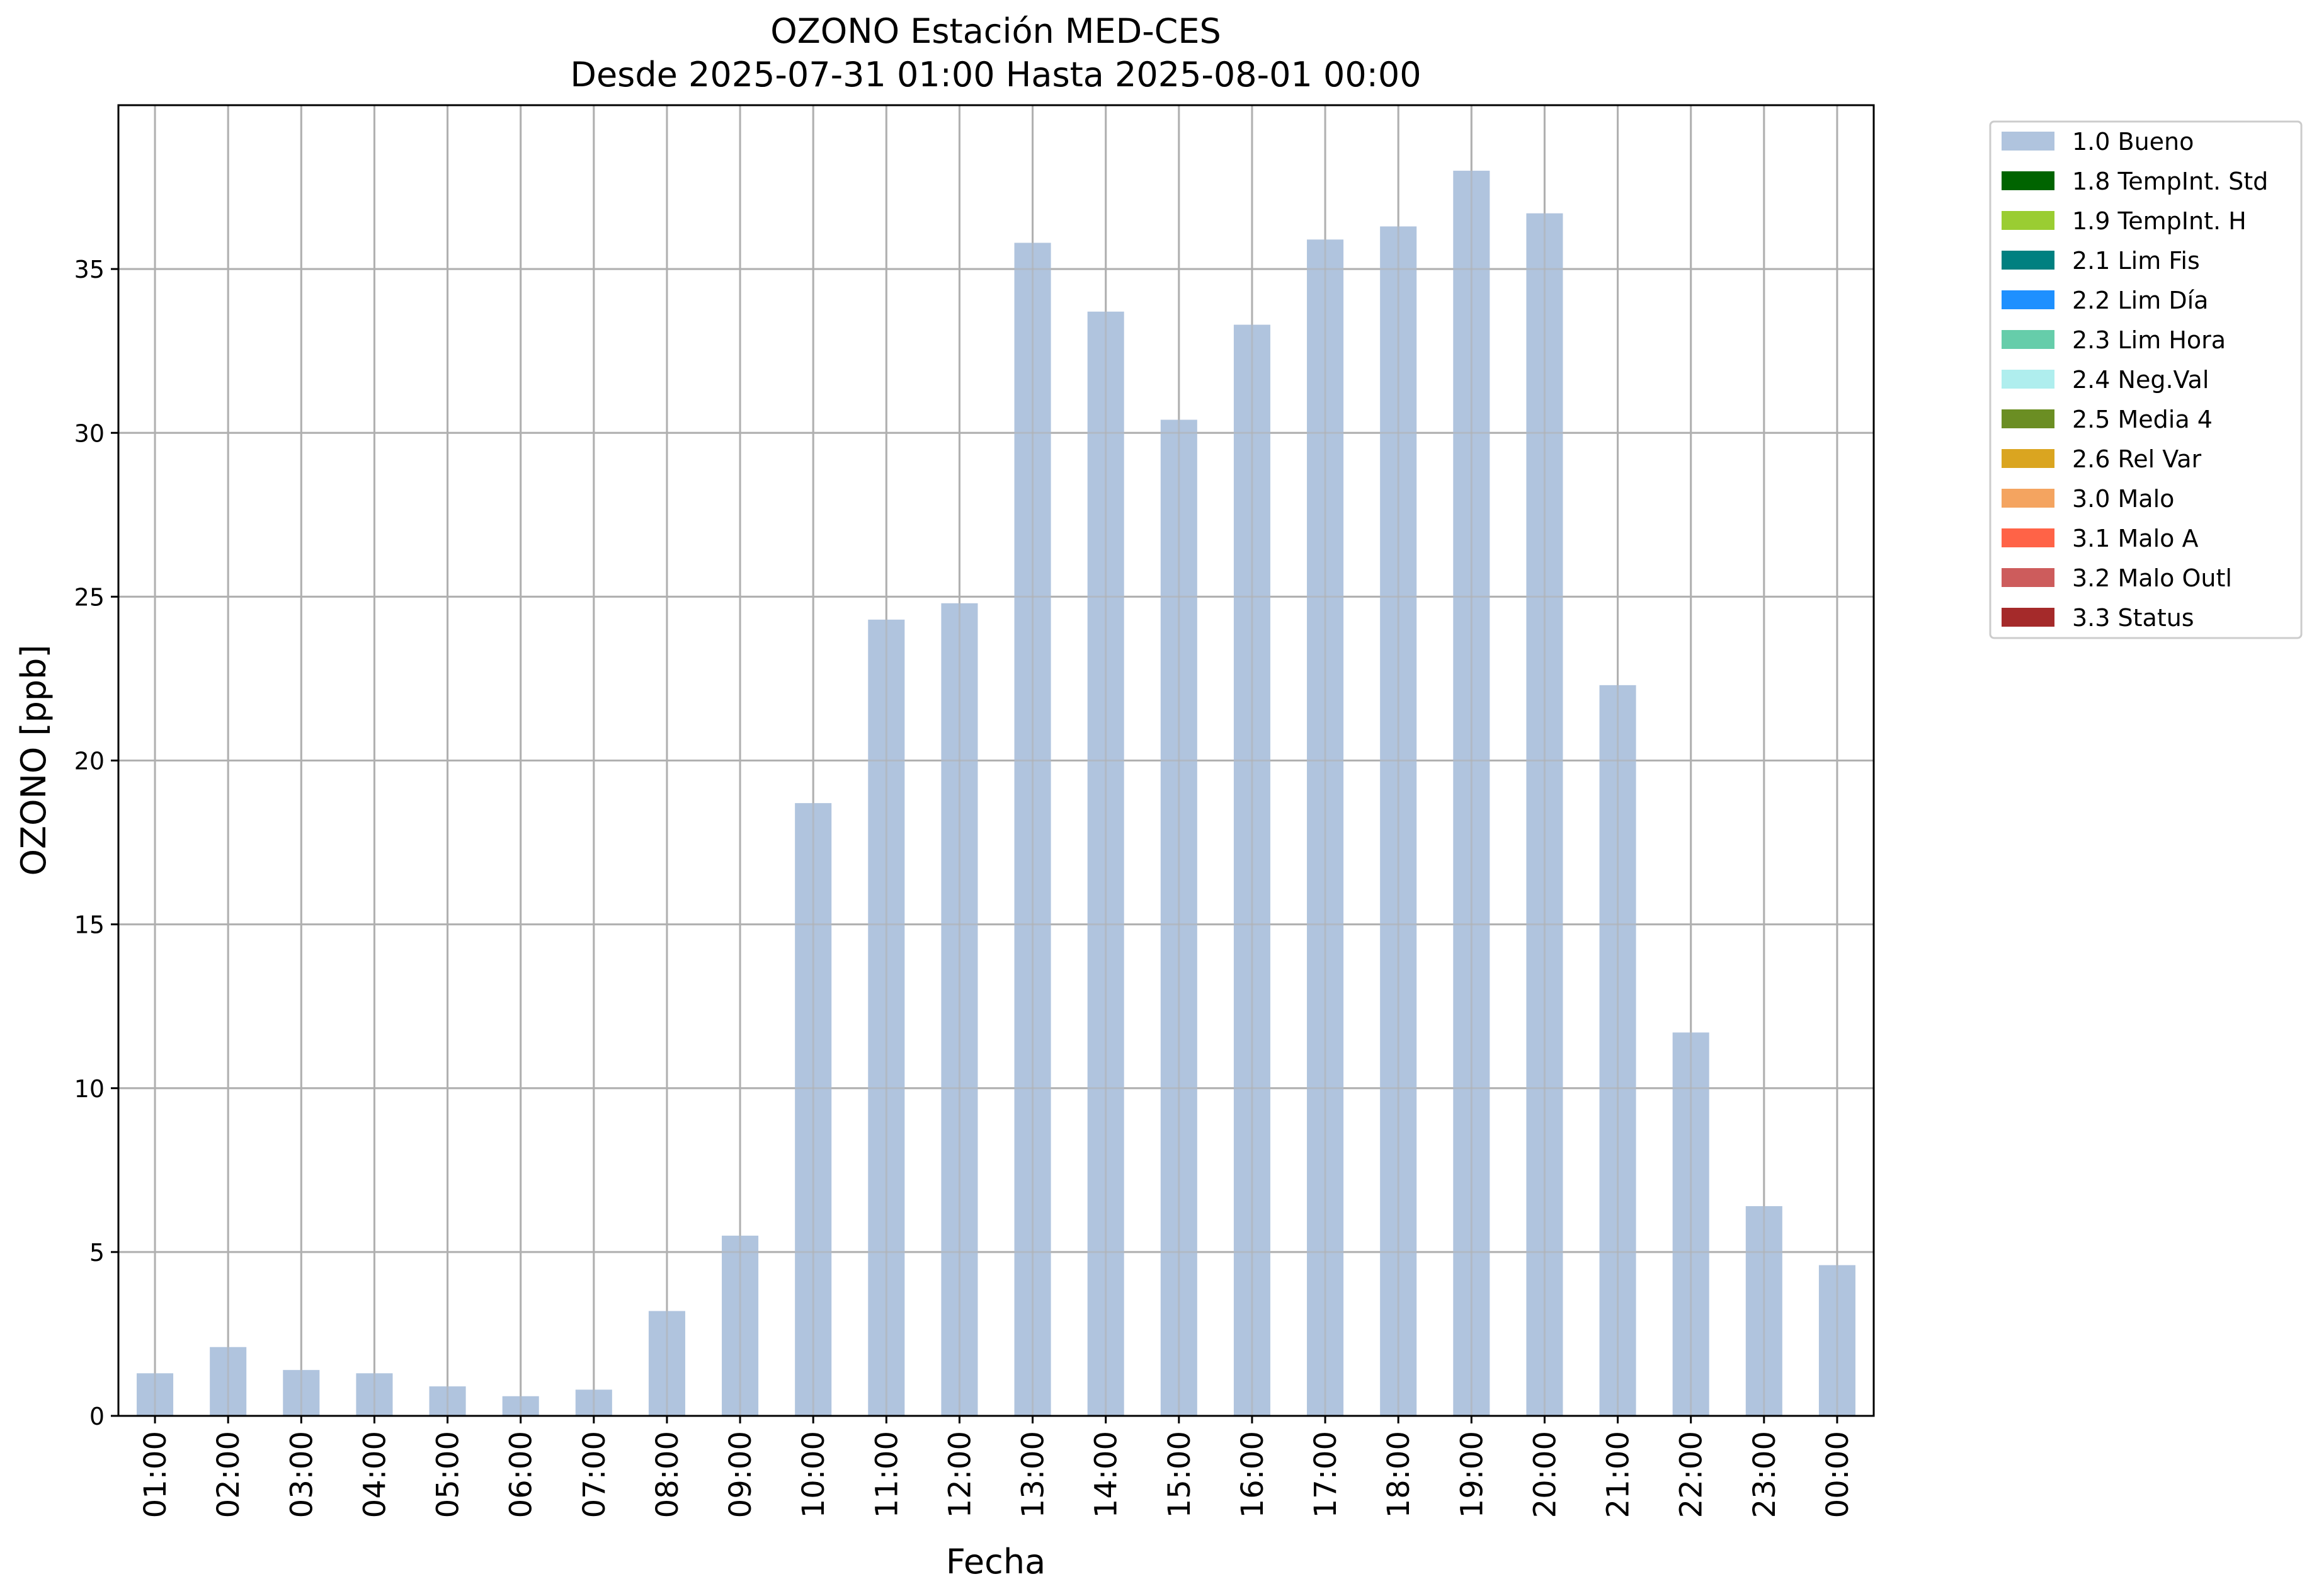  Describe the element at coordinates (1106, 1474) in the screenshot. I see `x-tick-label: 14:00` at that location.